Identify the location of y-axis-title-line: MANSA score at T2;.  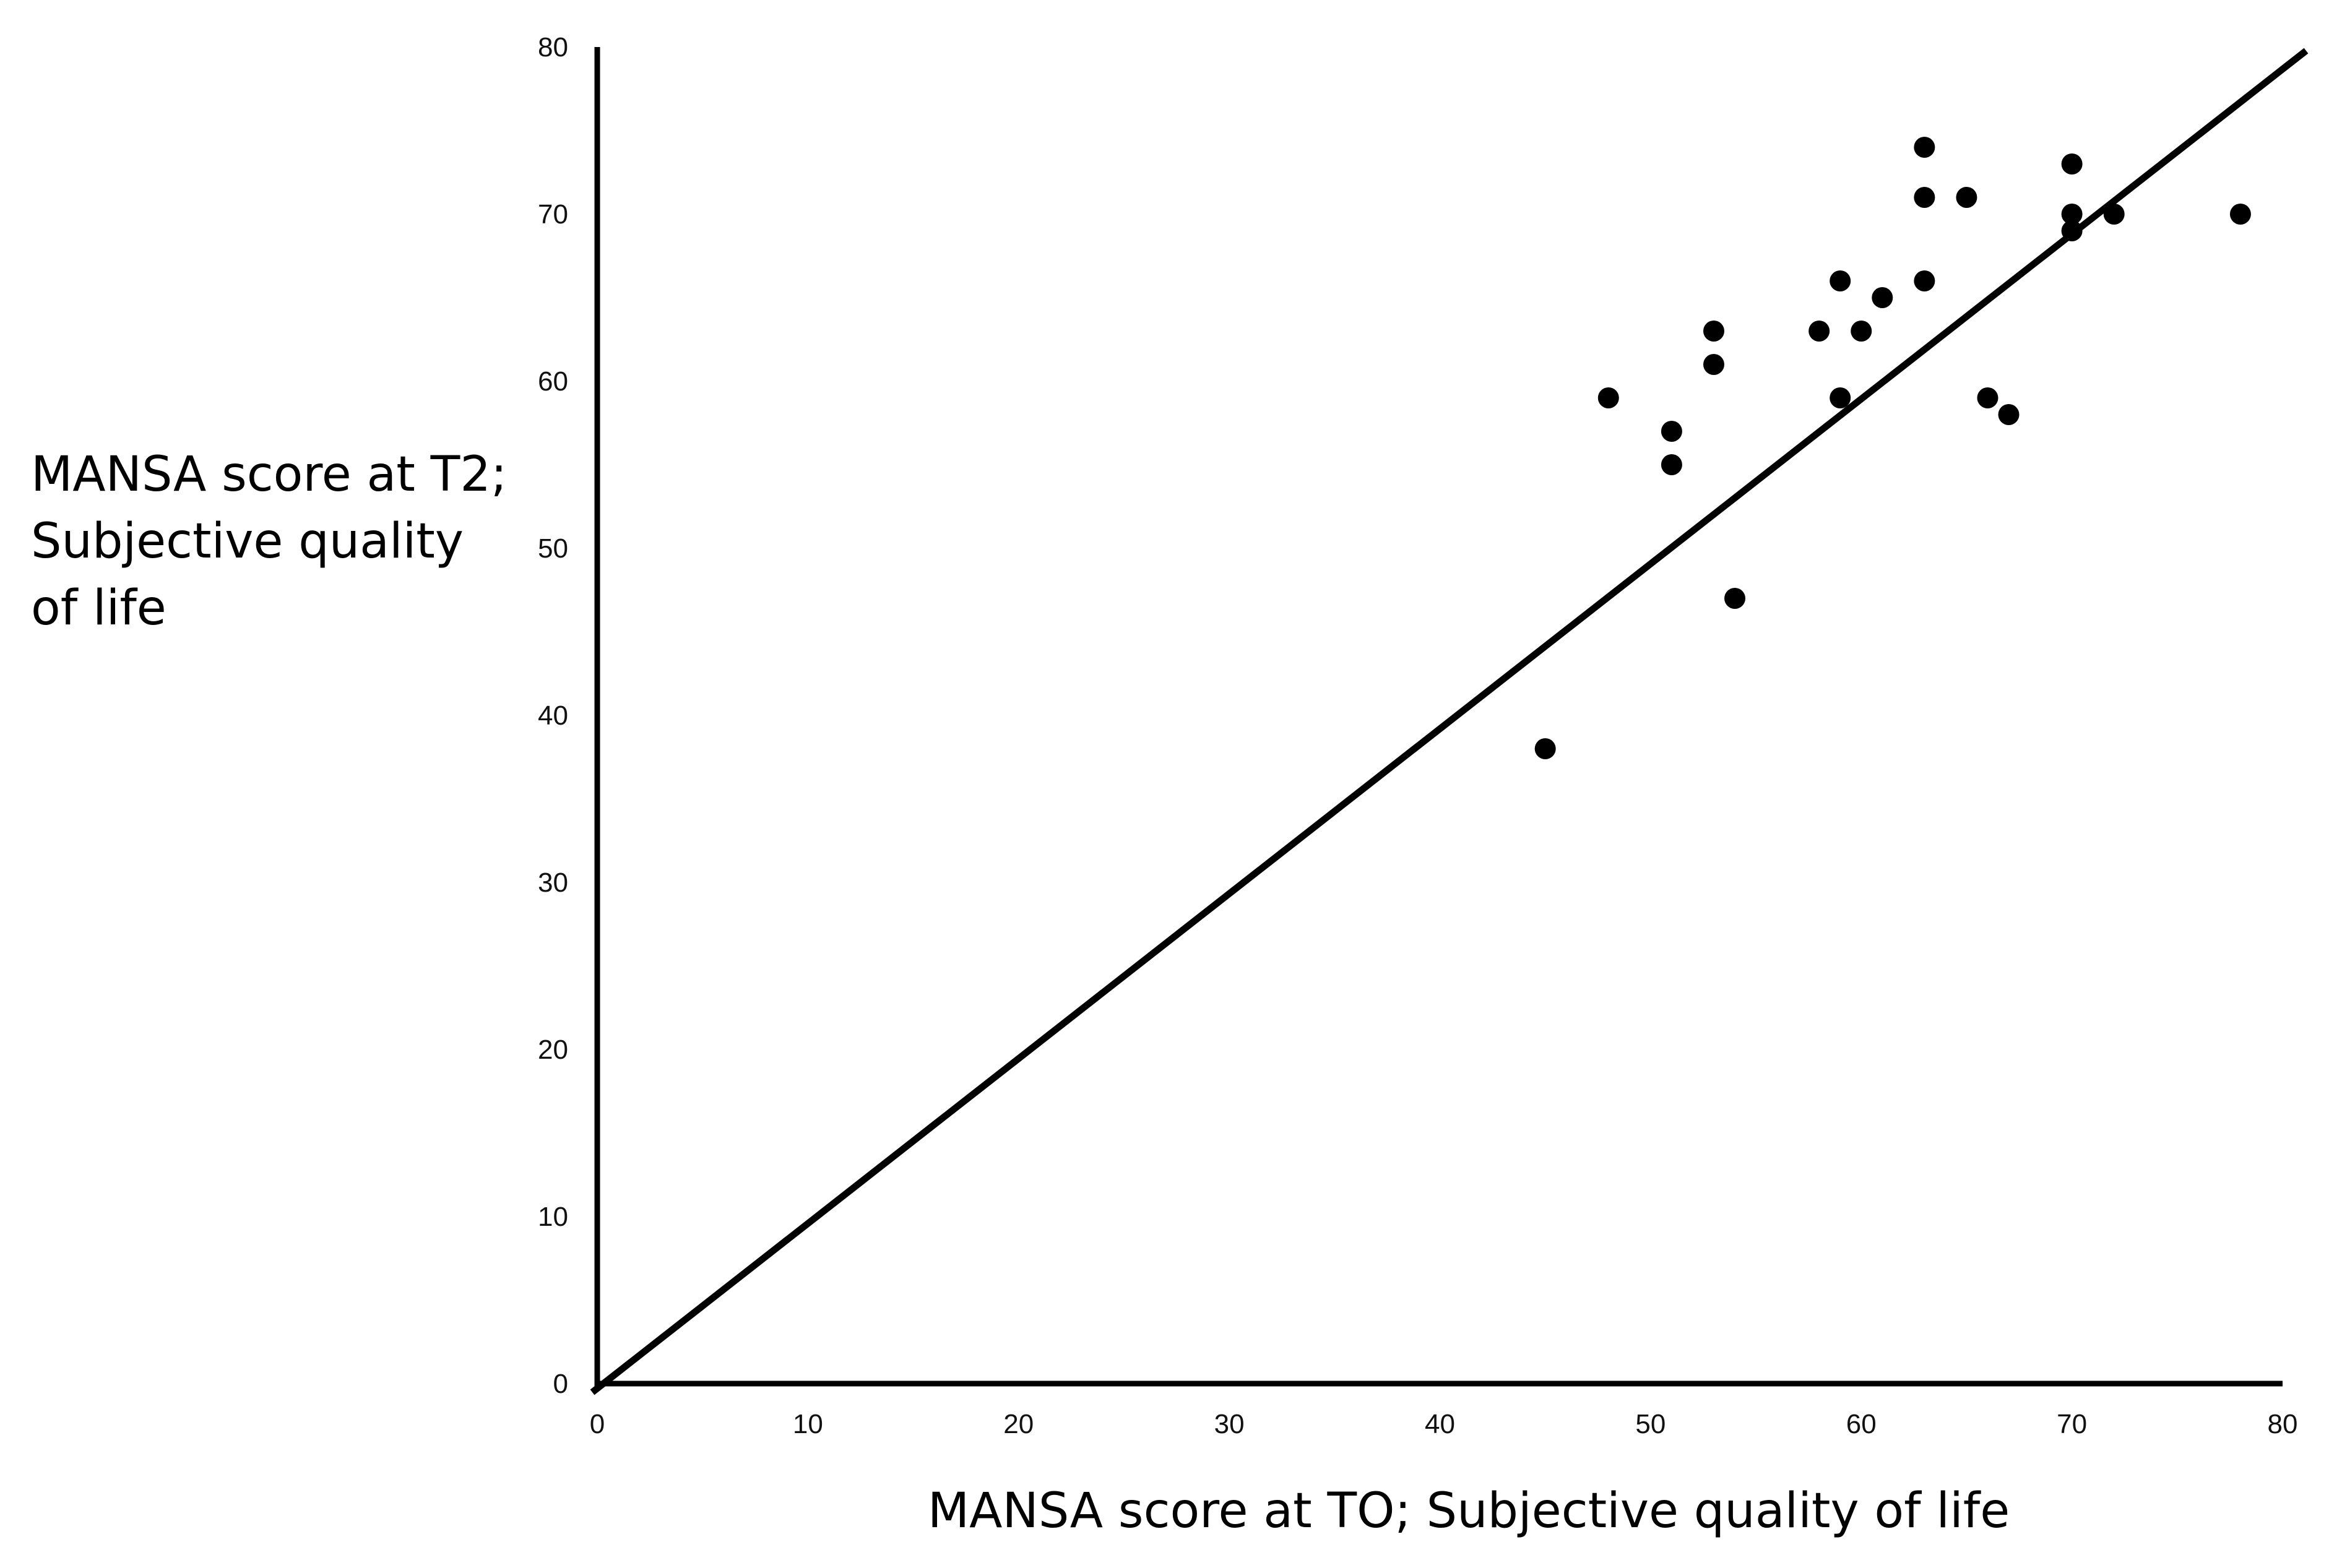
(269, 474).